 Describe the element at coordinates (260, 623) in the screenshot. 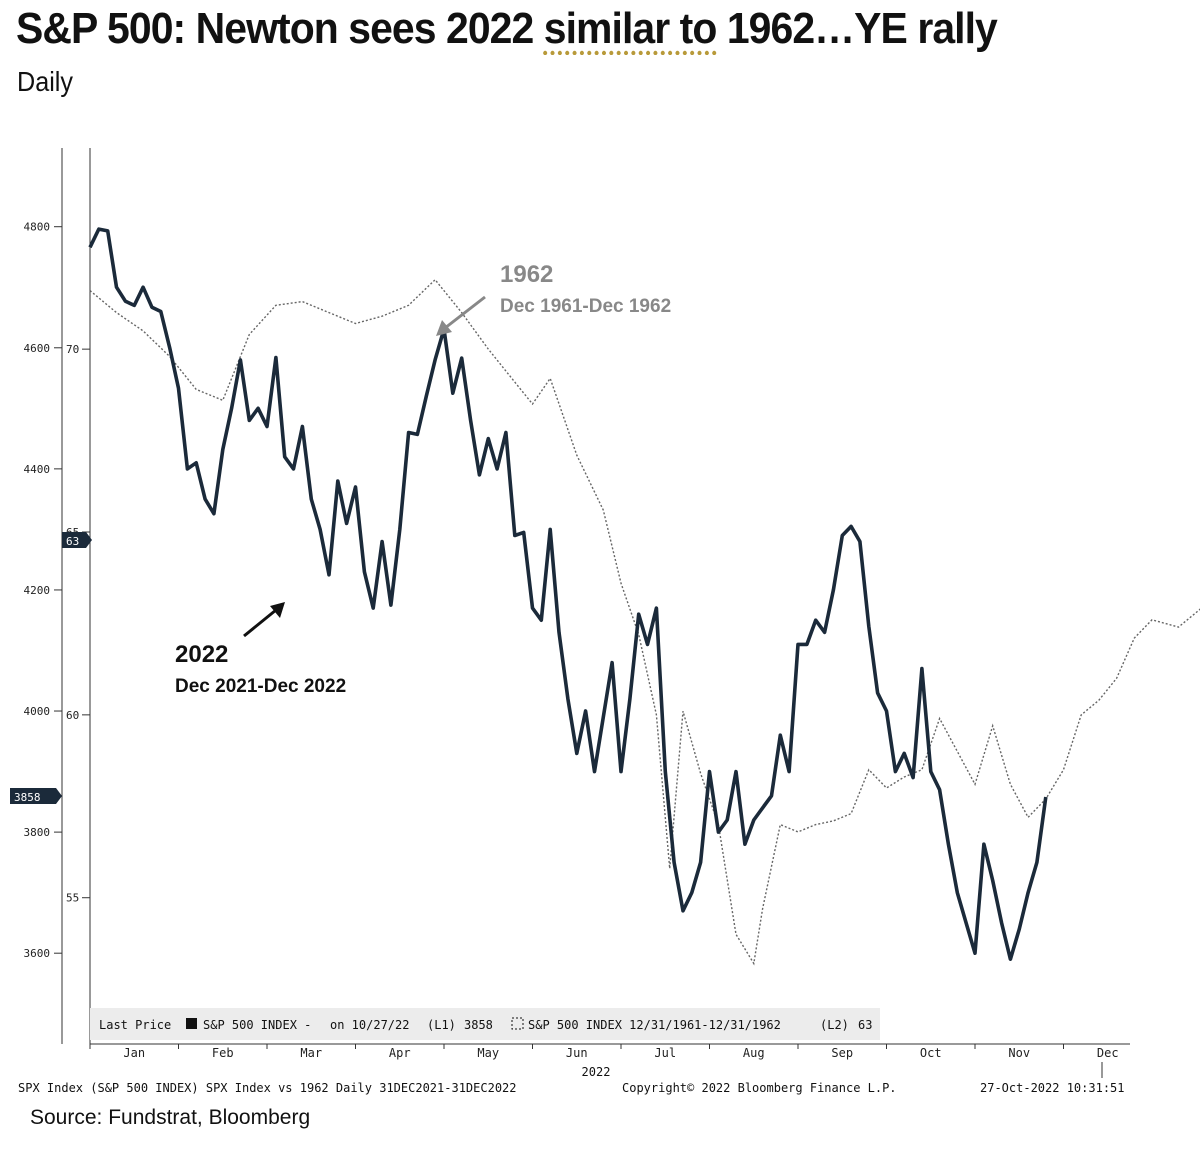

I see `annotation-2022-arrow` at that location.